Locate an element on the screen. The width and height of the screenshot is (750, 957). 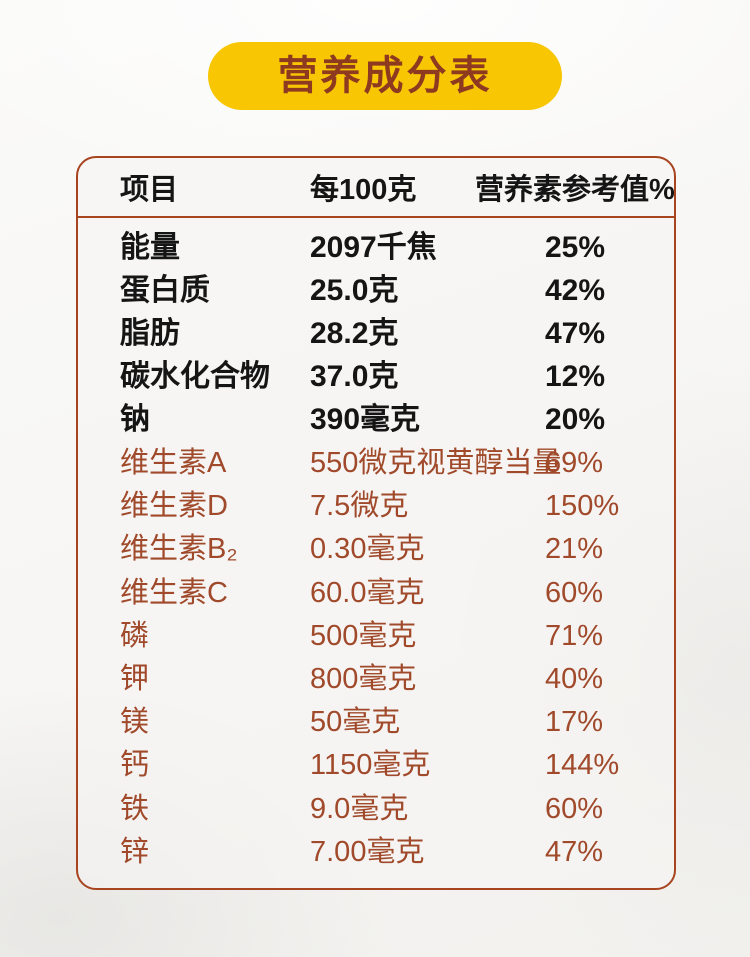
table-row: 钾 800毫克 40% is located at coordinates (376, 679).